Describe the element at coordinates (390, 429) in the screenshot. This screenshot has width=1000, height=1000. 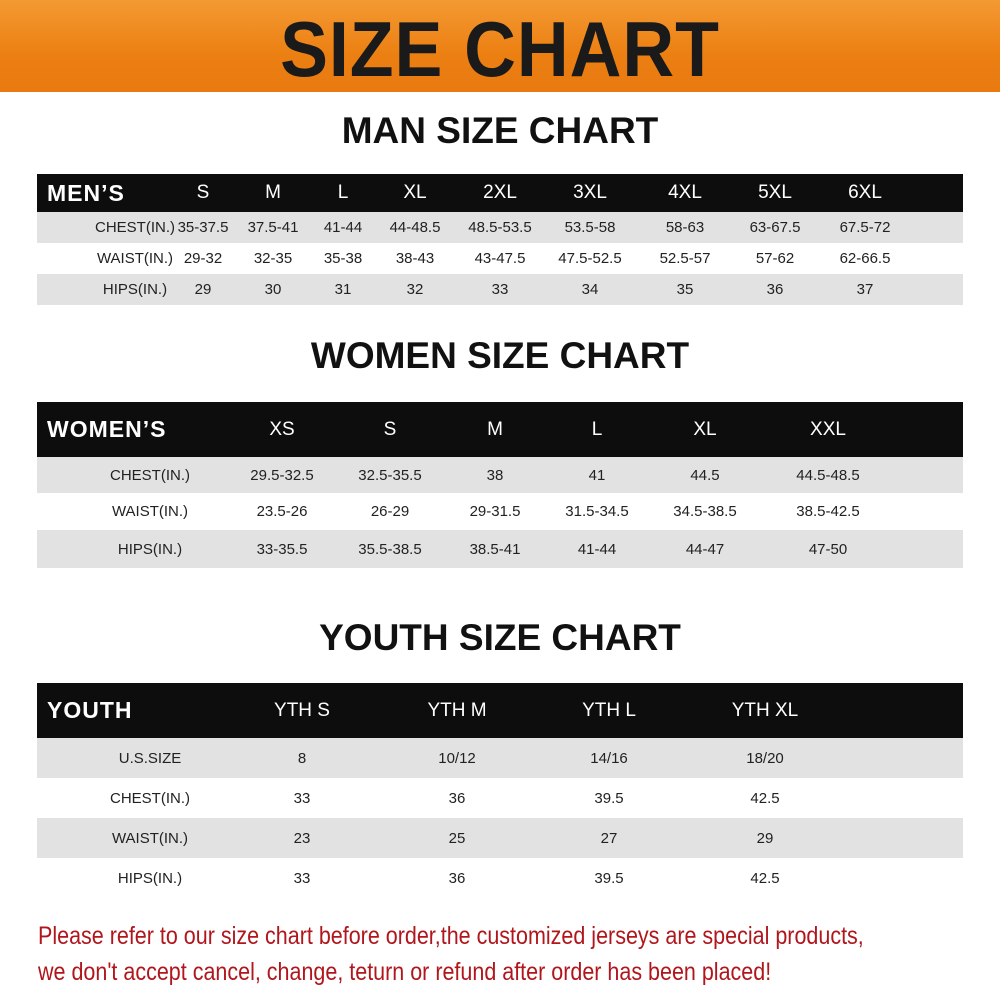
I see `size-header: S` at that location.